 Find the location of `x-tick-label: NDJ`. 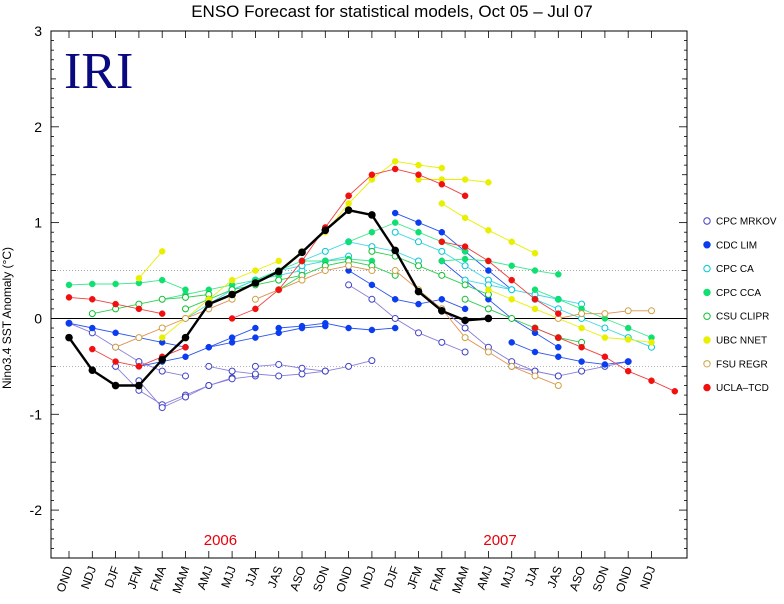

x-tick-label: NDJ is located at coordinates (368, 577).